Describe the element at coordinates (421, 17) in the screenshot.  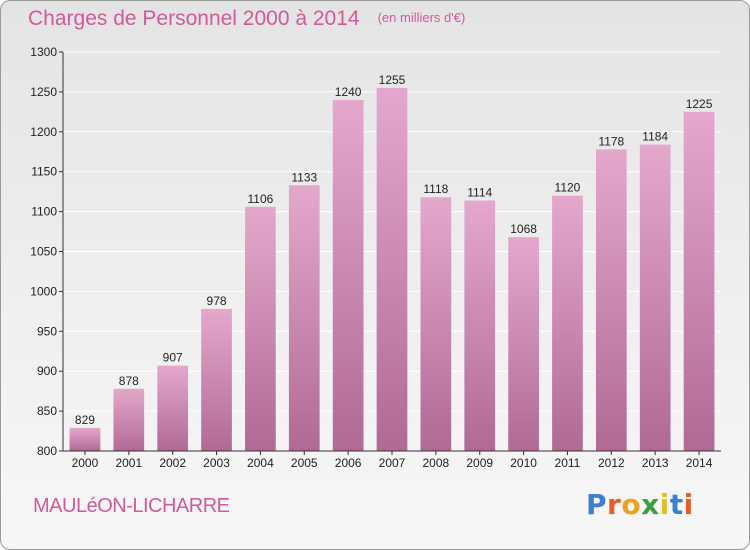
I see `chart-subtitle: (en milliers d'€)` at that location.